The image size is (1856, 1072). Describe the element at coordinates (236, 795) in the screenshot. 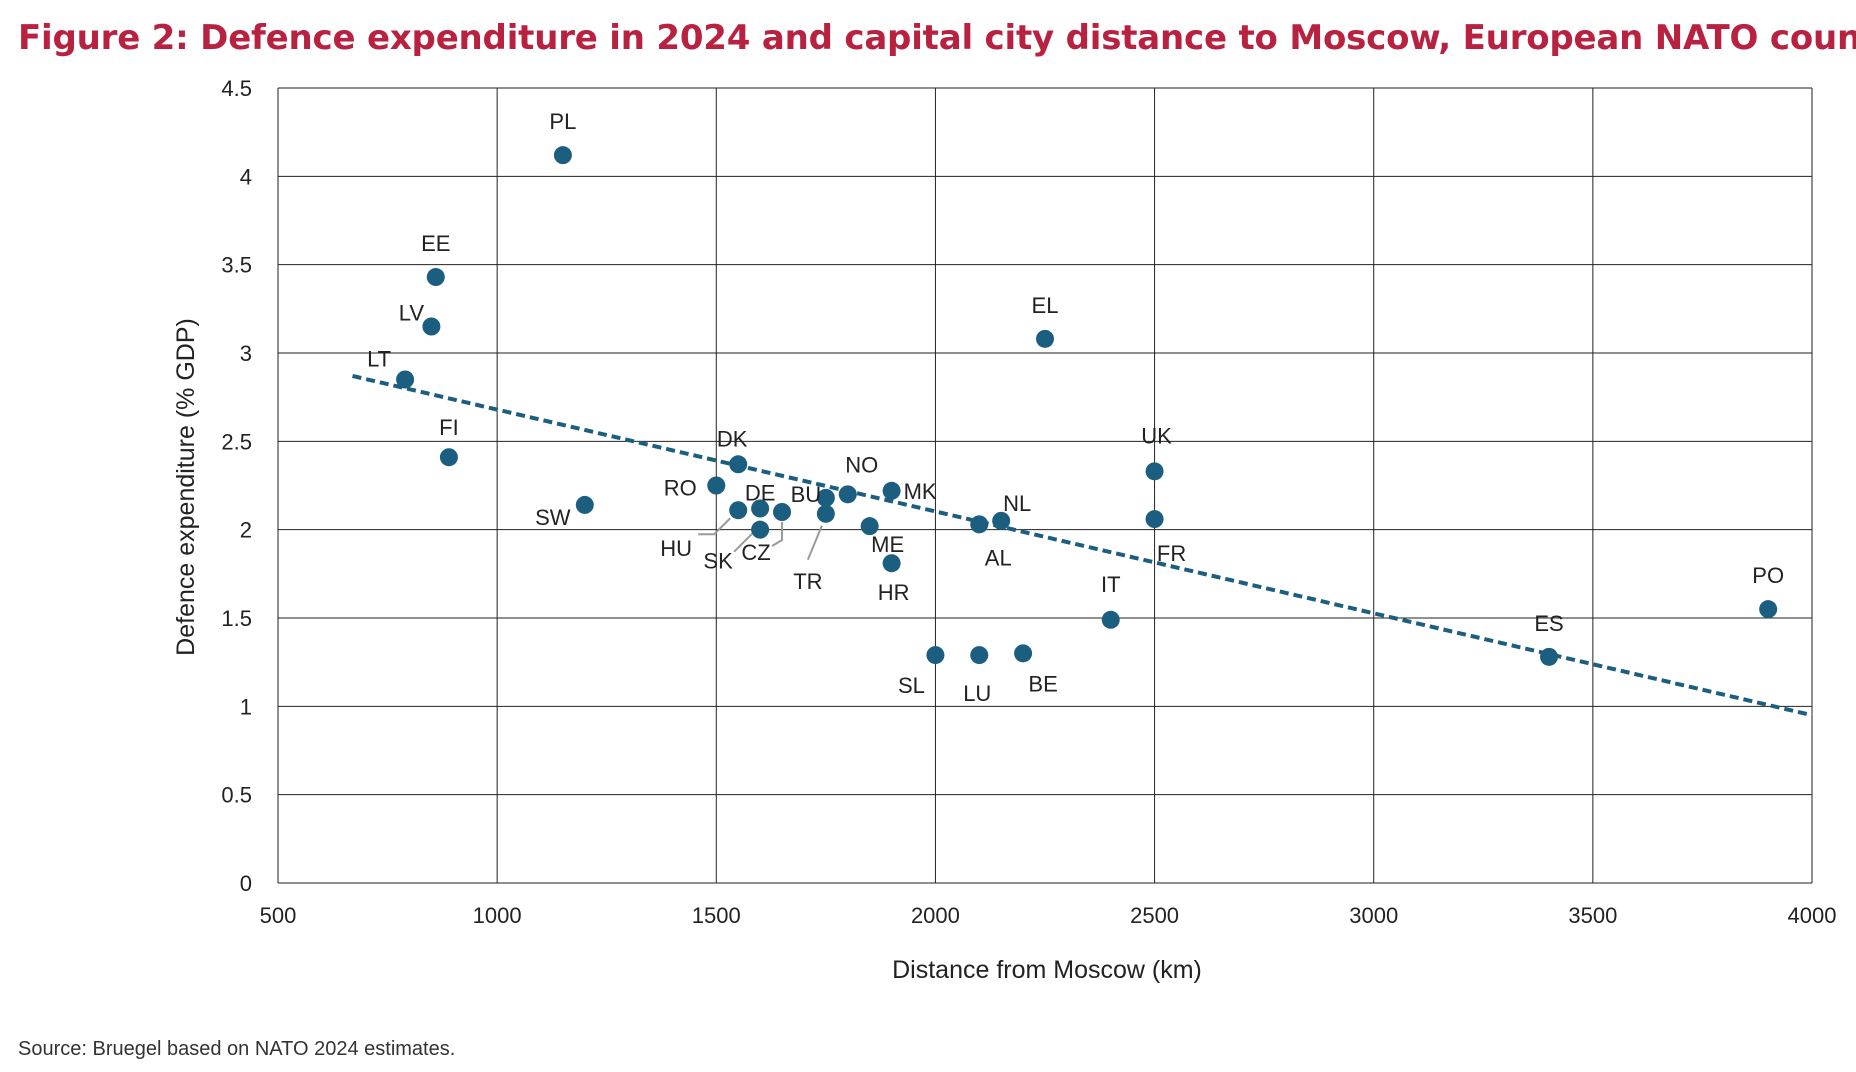

I see `y-tick-label: 0.5` at that location.